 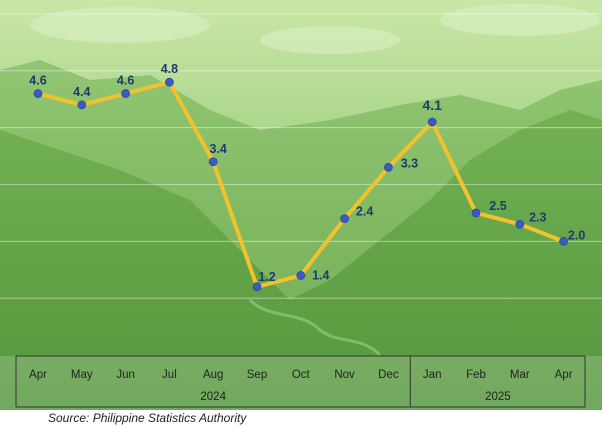 I want to click on x-tick-label: Aug, so click(x=213, y=375).